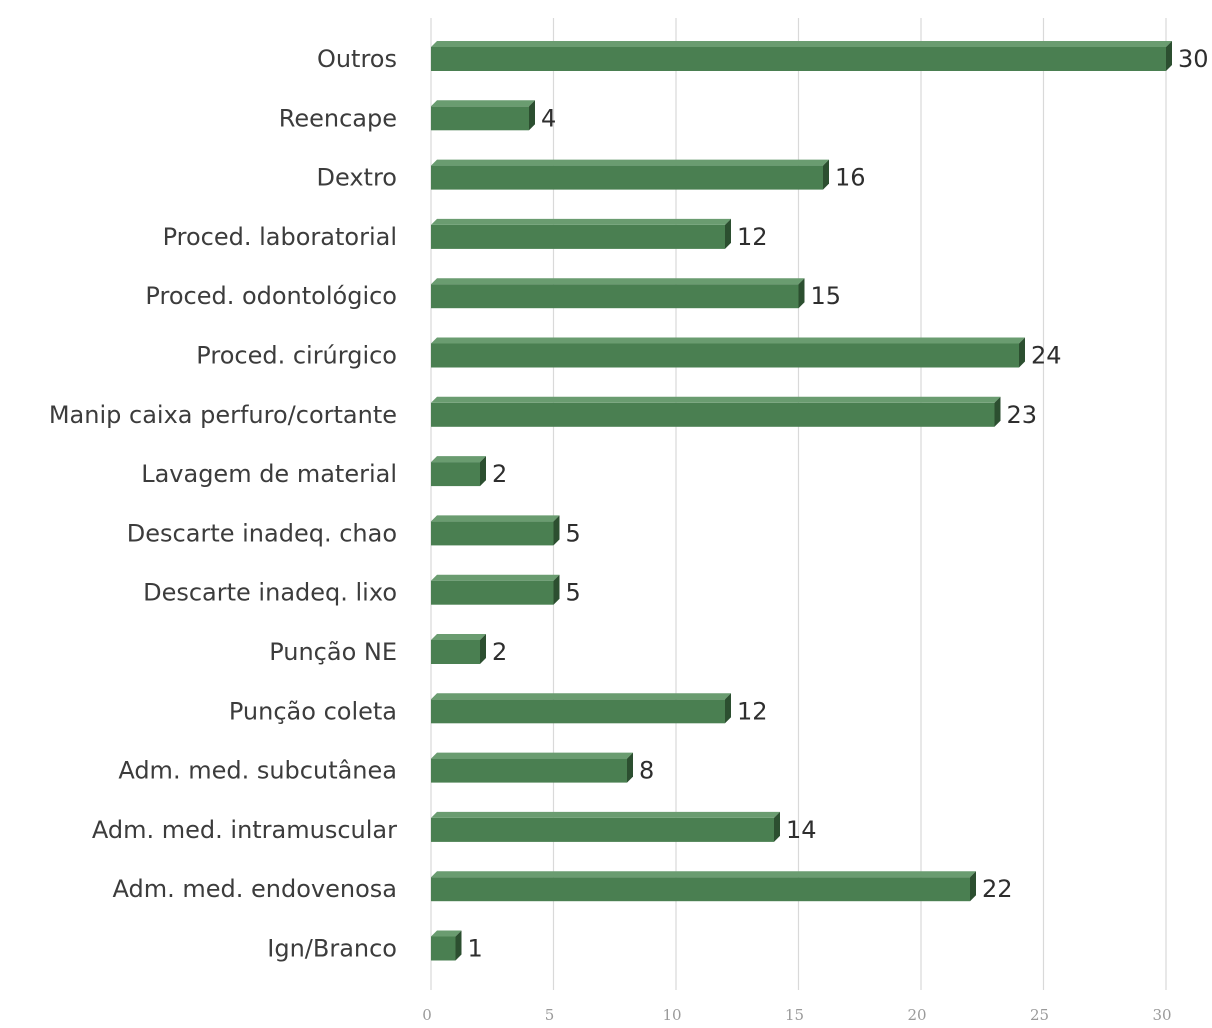  What do you see at coordinates (269, 474) in the screenshot?
I see `category-label: Lavagem de material` at bounding box center [269, 474].